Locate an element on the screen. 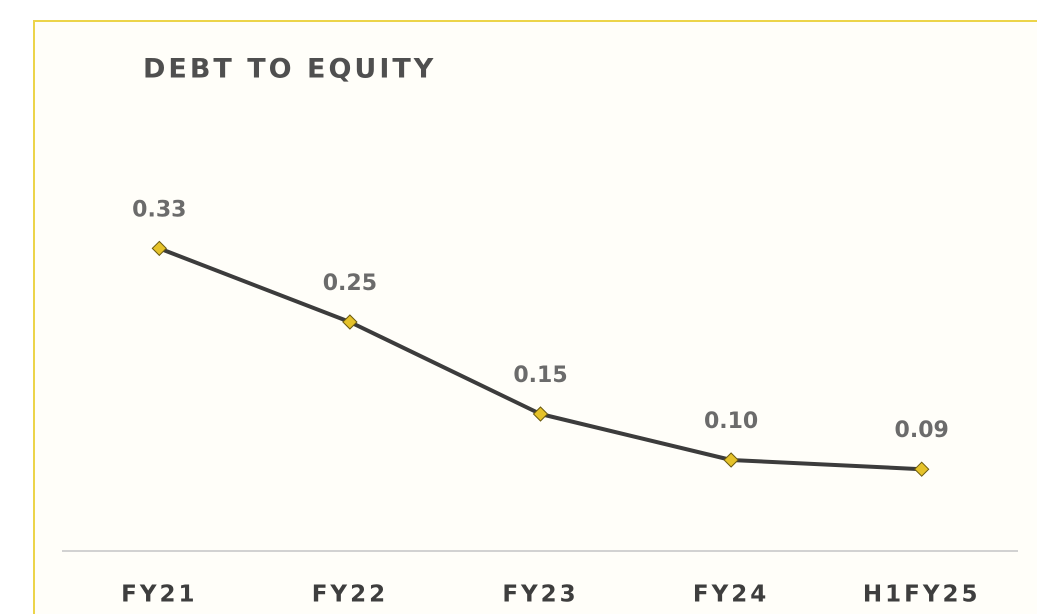  x-tick-label: FY21 is located at coordinates (159, 595).